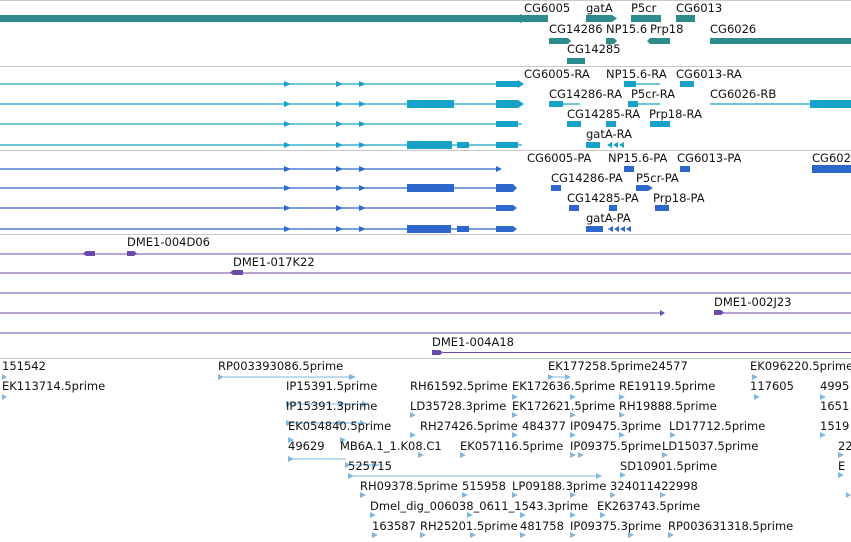 Image resolution: width=851 pixels, height=542 pixels. What do you see at coordinates (564, 386) in the screenshot?
I see `est-label: EK172636.5prime` at bounding box center [564, 386].